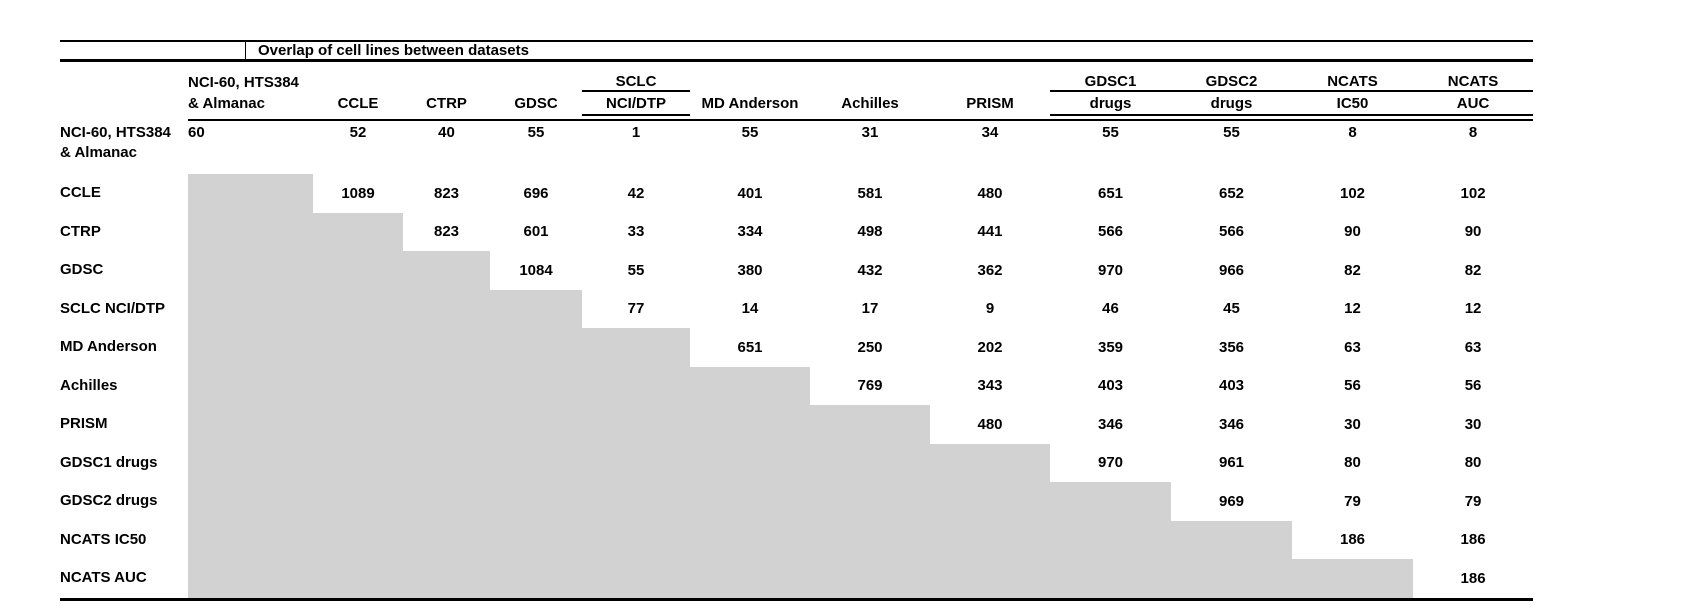 Image resolution: width=1686 pixels, height=615 pixels. I want to click on value-cell: 346, so click(1110, 424).